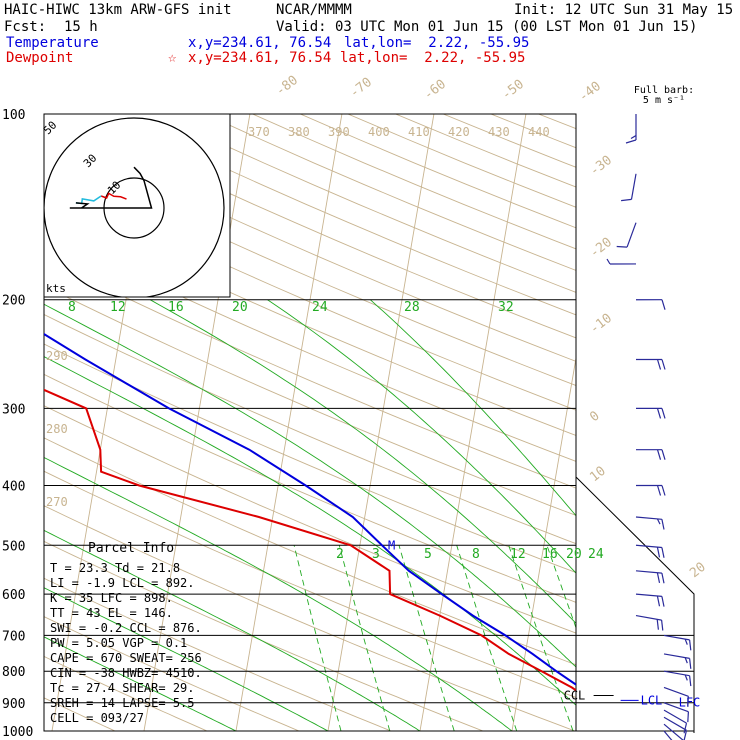 The image size is (740, 740). Describe the element at coordinates (419, 132) in the screenshot. I see `theta-label: 410` at that location.